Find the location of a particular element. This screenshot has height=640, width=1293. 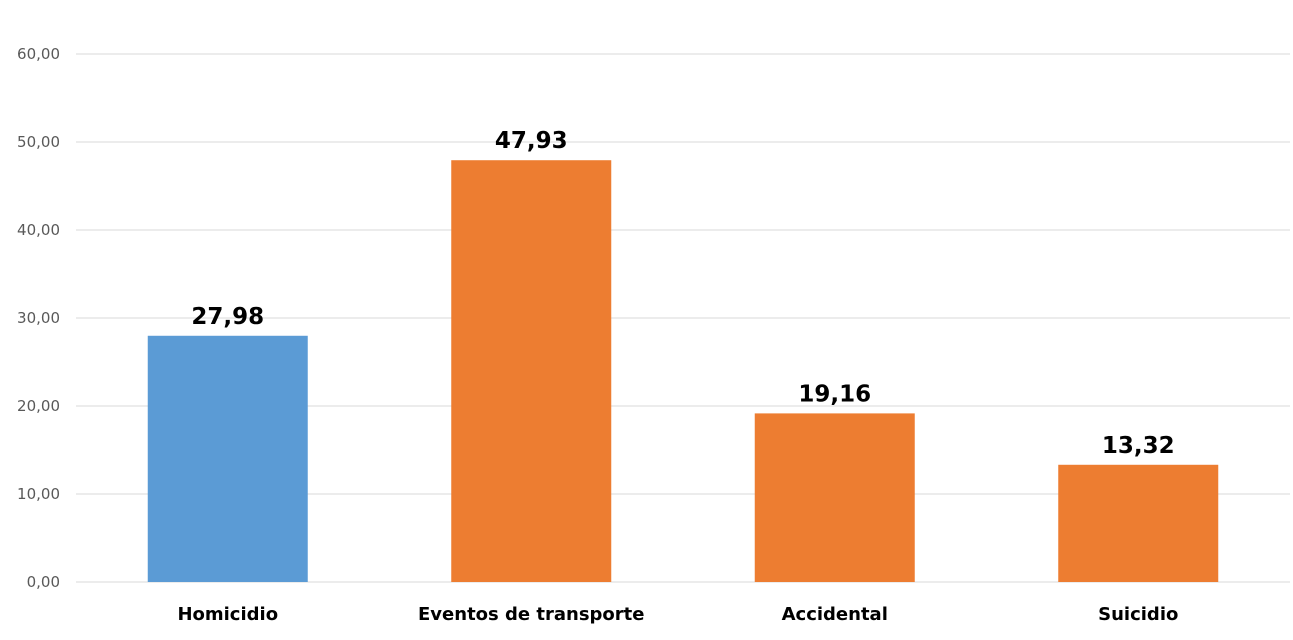

y-tick-label: 40,00 is located at coordinates (38, 230).